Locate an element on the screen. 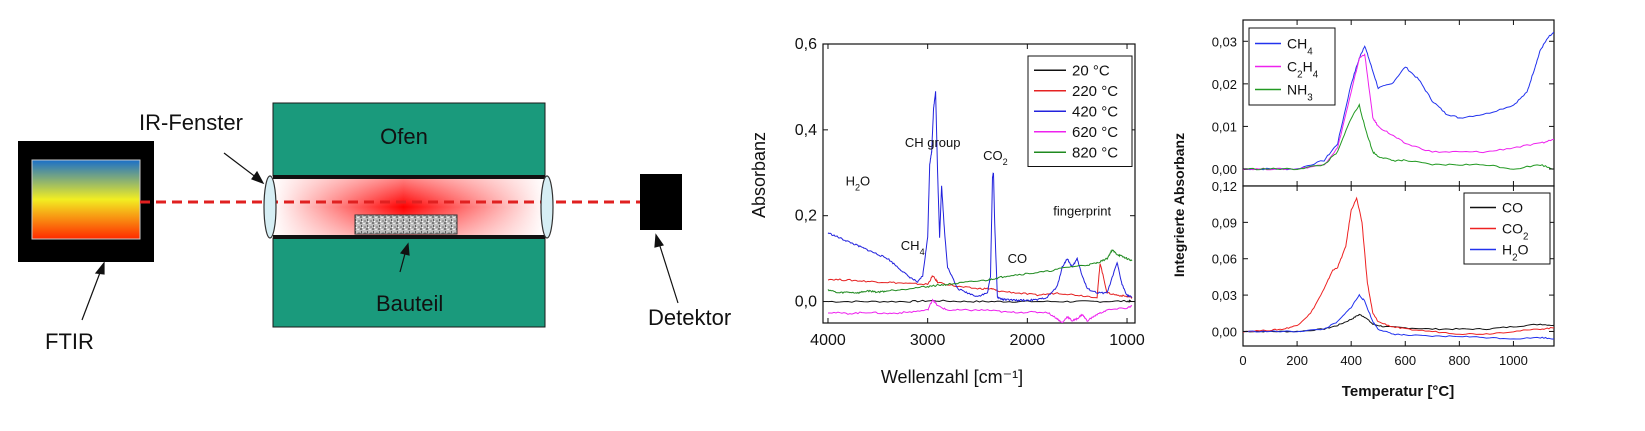 The width and height of the screenshot is (1645, 431). legend-entry: 820 °C is located at coordinates (1095, 153).